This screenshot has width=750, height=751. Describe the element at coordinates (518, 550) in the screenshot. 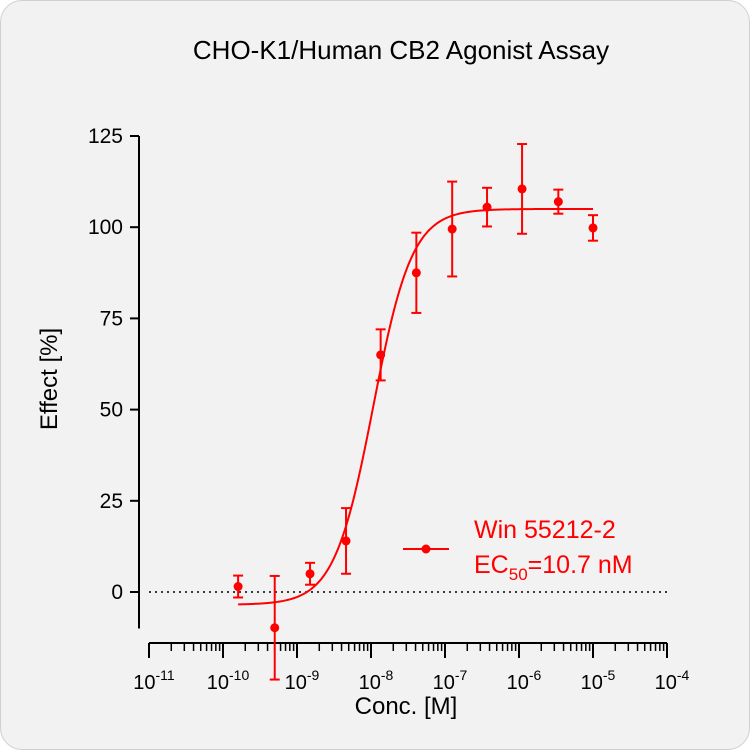

I see `legend: Win 55212-2 EC50=10.7 nM` at that location.